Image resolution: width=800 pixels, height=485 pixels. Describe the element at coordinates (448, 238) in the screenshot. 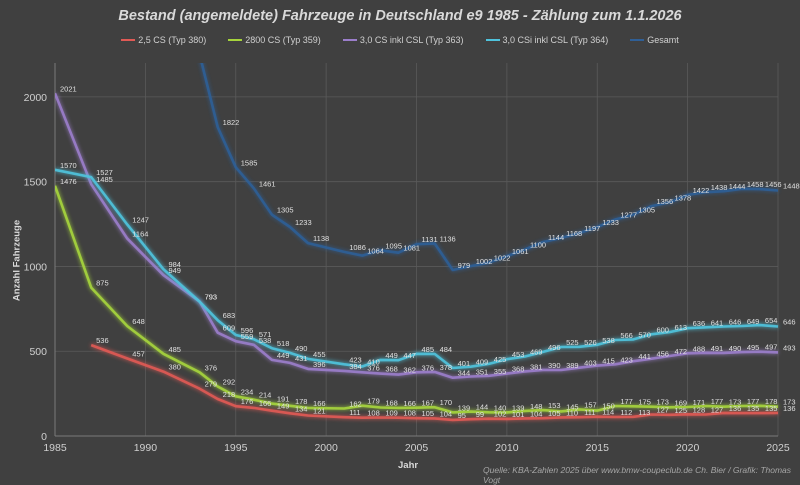

I see `data-label: 1136` at that location.